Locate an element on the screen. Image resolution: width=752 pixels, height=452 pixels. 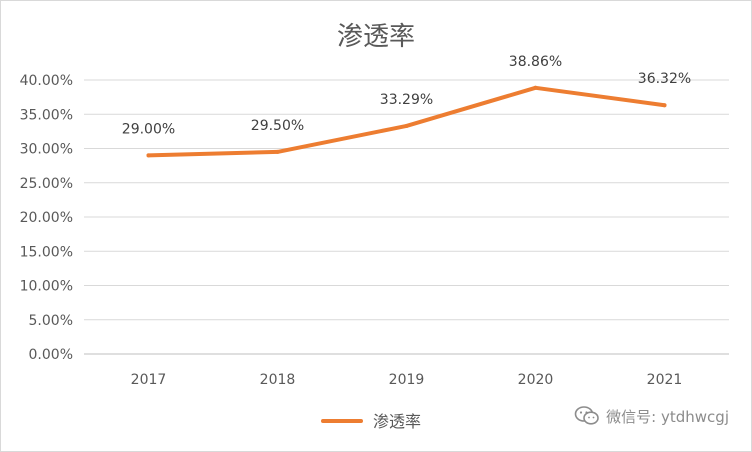
data-label: 33.29% is located at coordinates (406, 100).